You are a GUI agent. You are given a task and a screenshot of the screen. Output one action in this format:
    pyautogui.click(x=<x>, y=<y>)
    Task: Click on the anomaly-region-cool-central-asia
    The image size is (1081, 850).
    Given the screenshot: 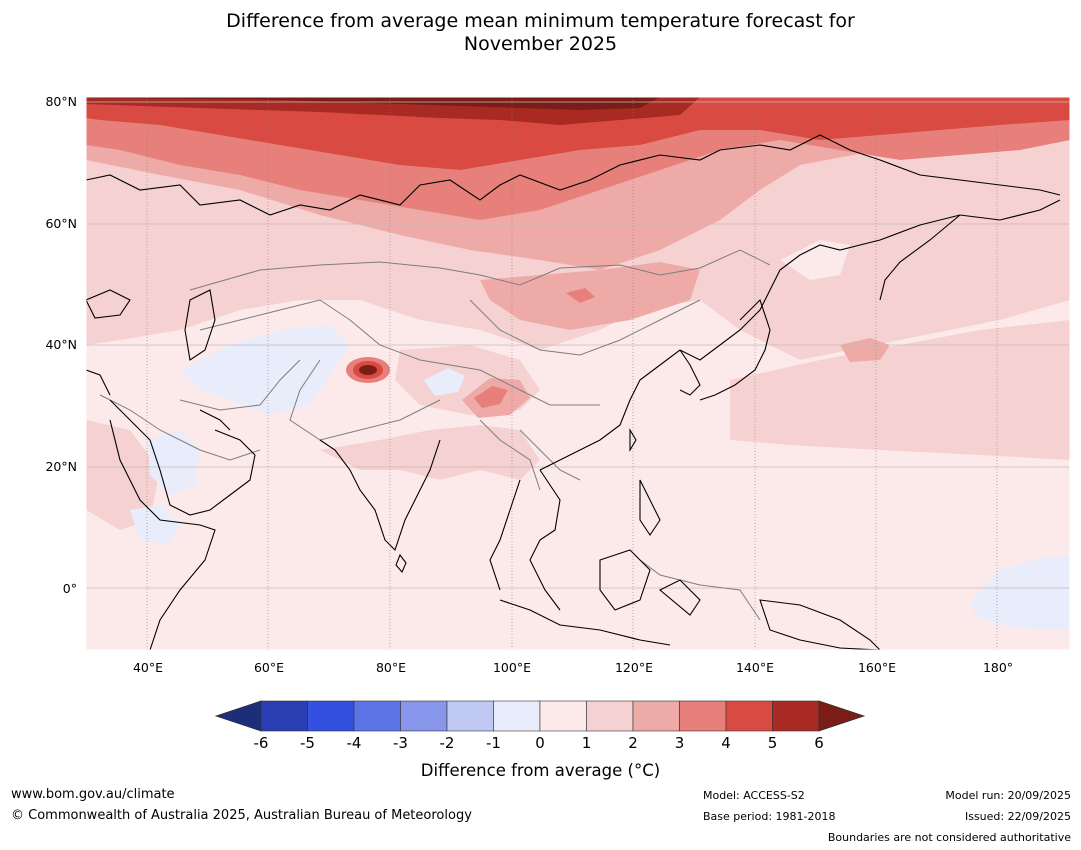 What is the action you would take?
    pyautogui.click(x=265, y=370)
    